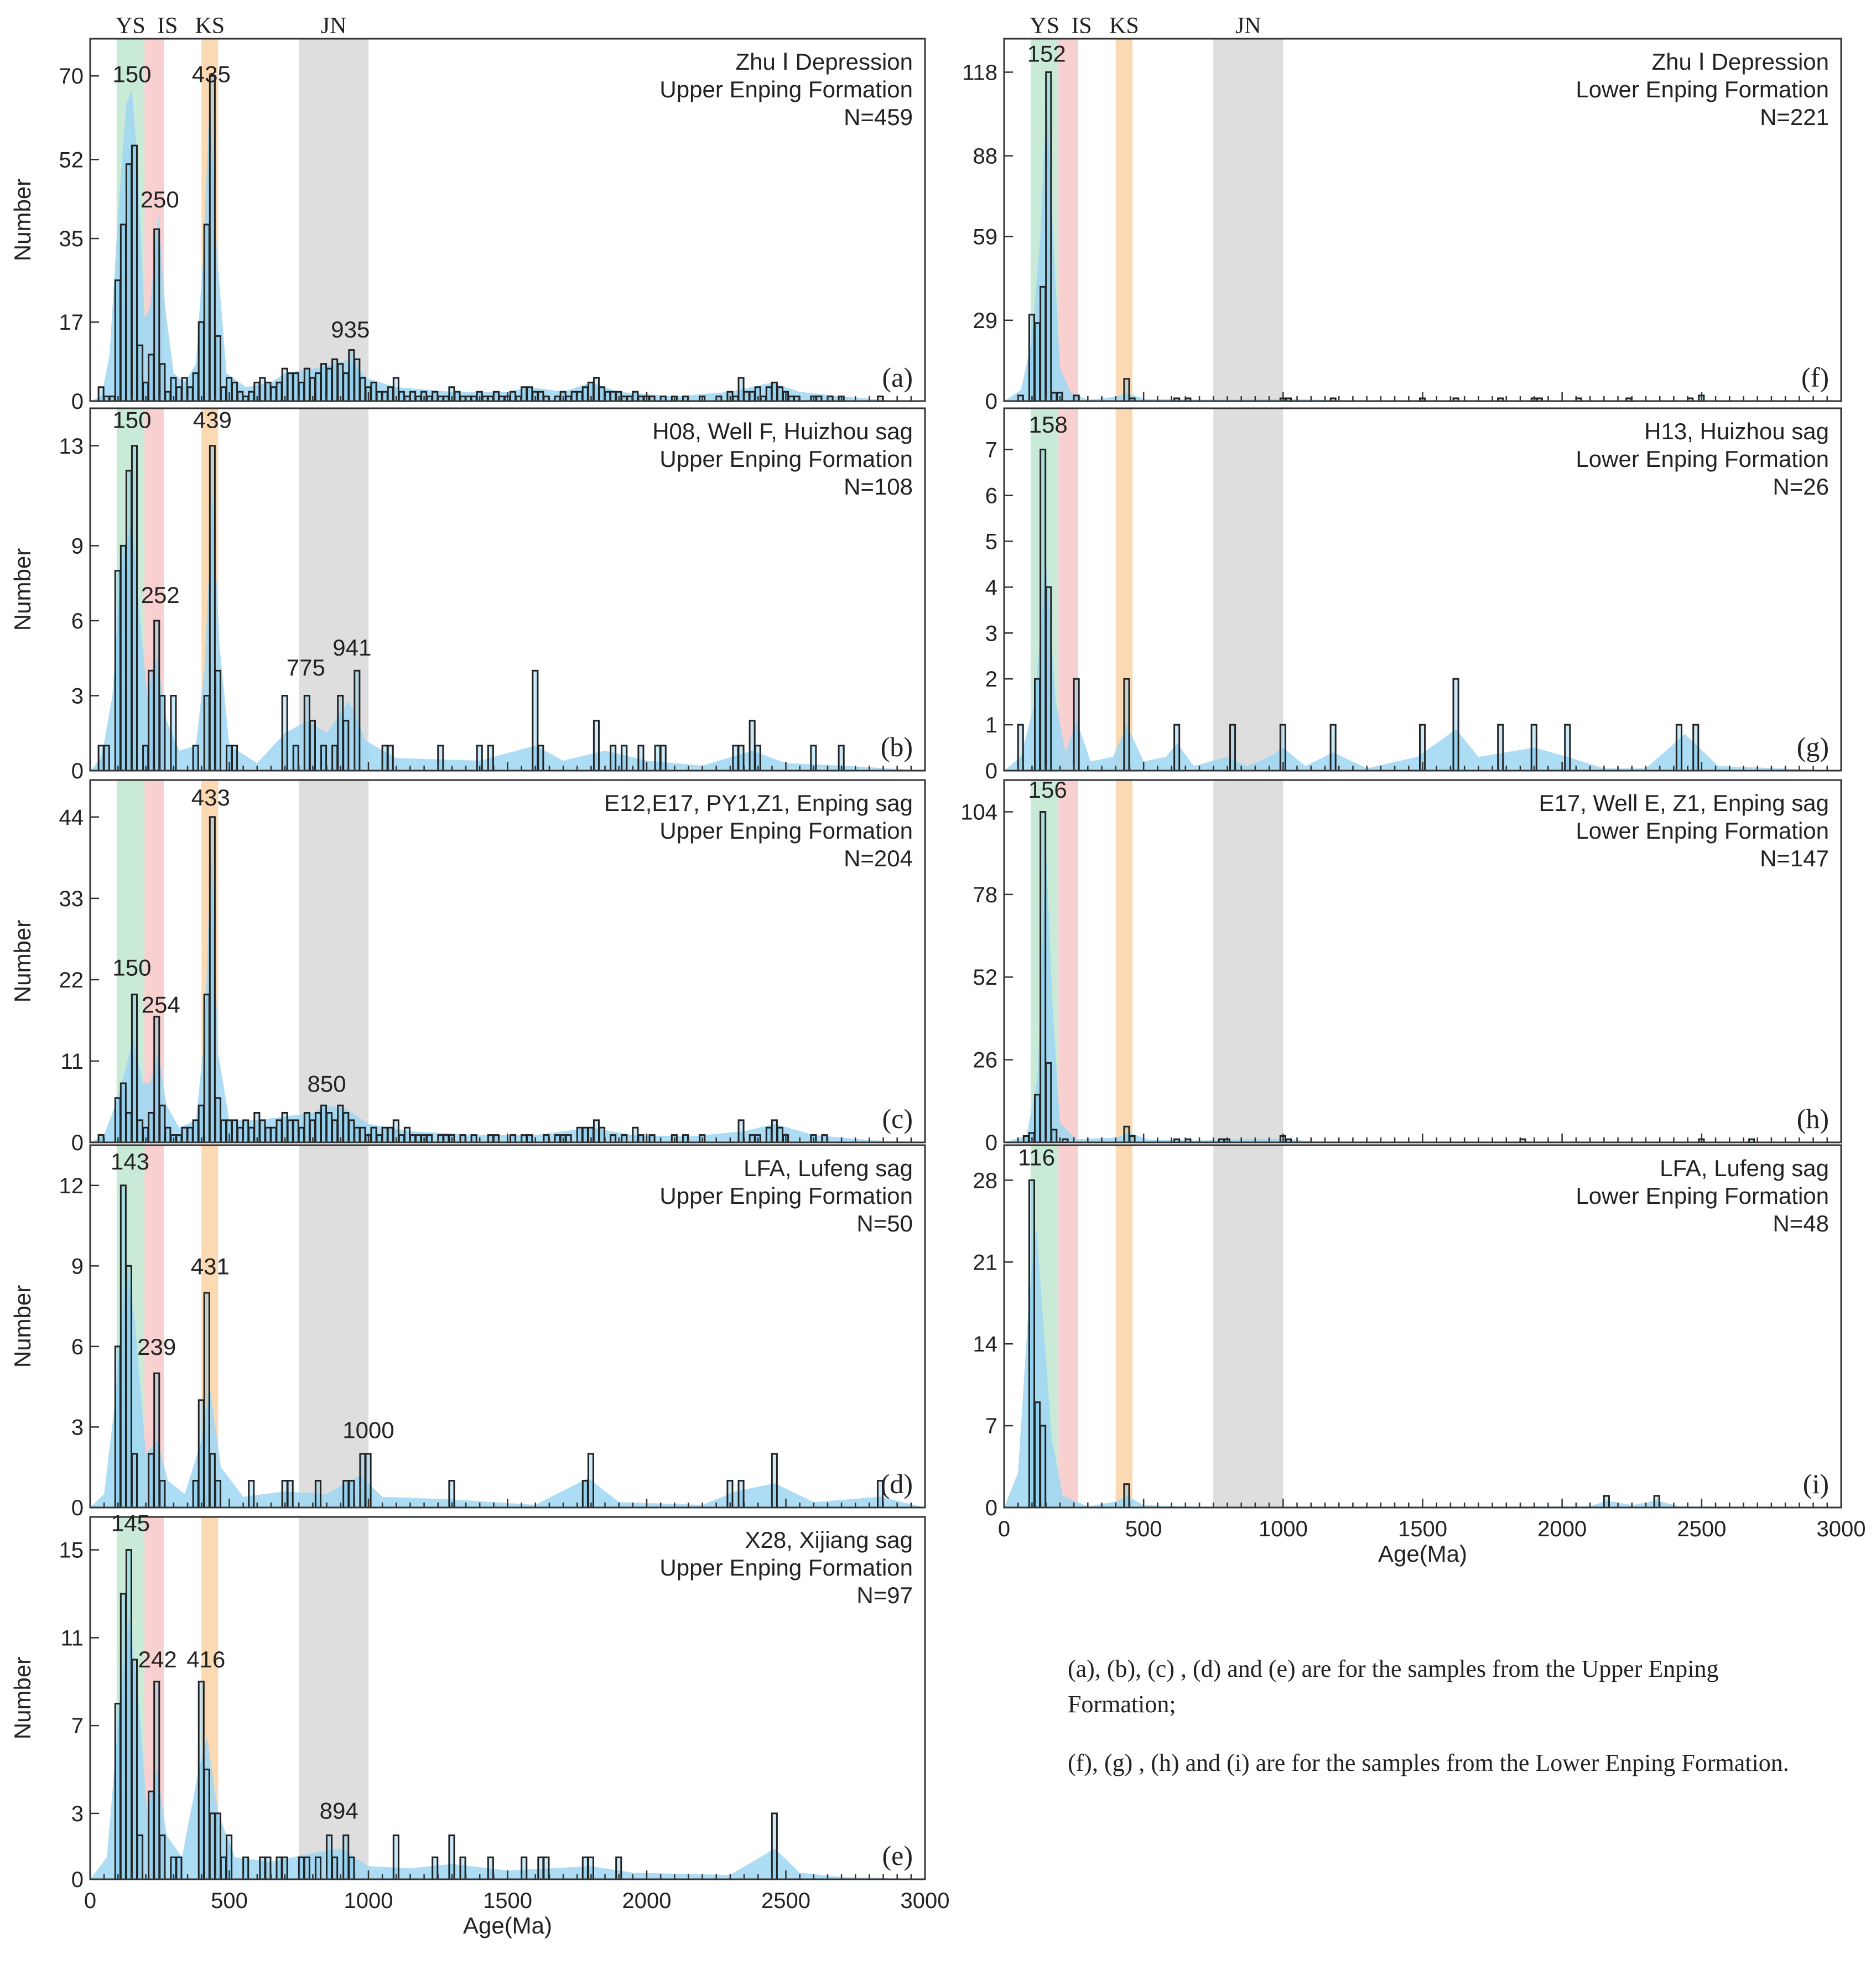 Image resolution: width=1876 pixels, height=1970 pixels. What do you see at coordinates (925, 1901) in the screenshot?
I see `x-tick-label: 3000` at bounding box center [925, 1901].